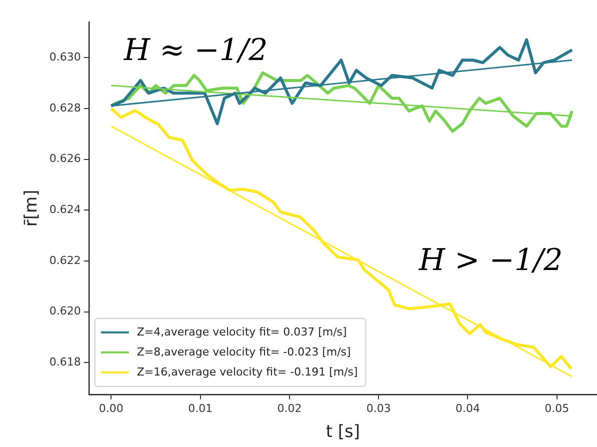  I want to click on x-tick-label: 0.05, so click(557, 408).